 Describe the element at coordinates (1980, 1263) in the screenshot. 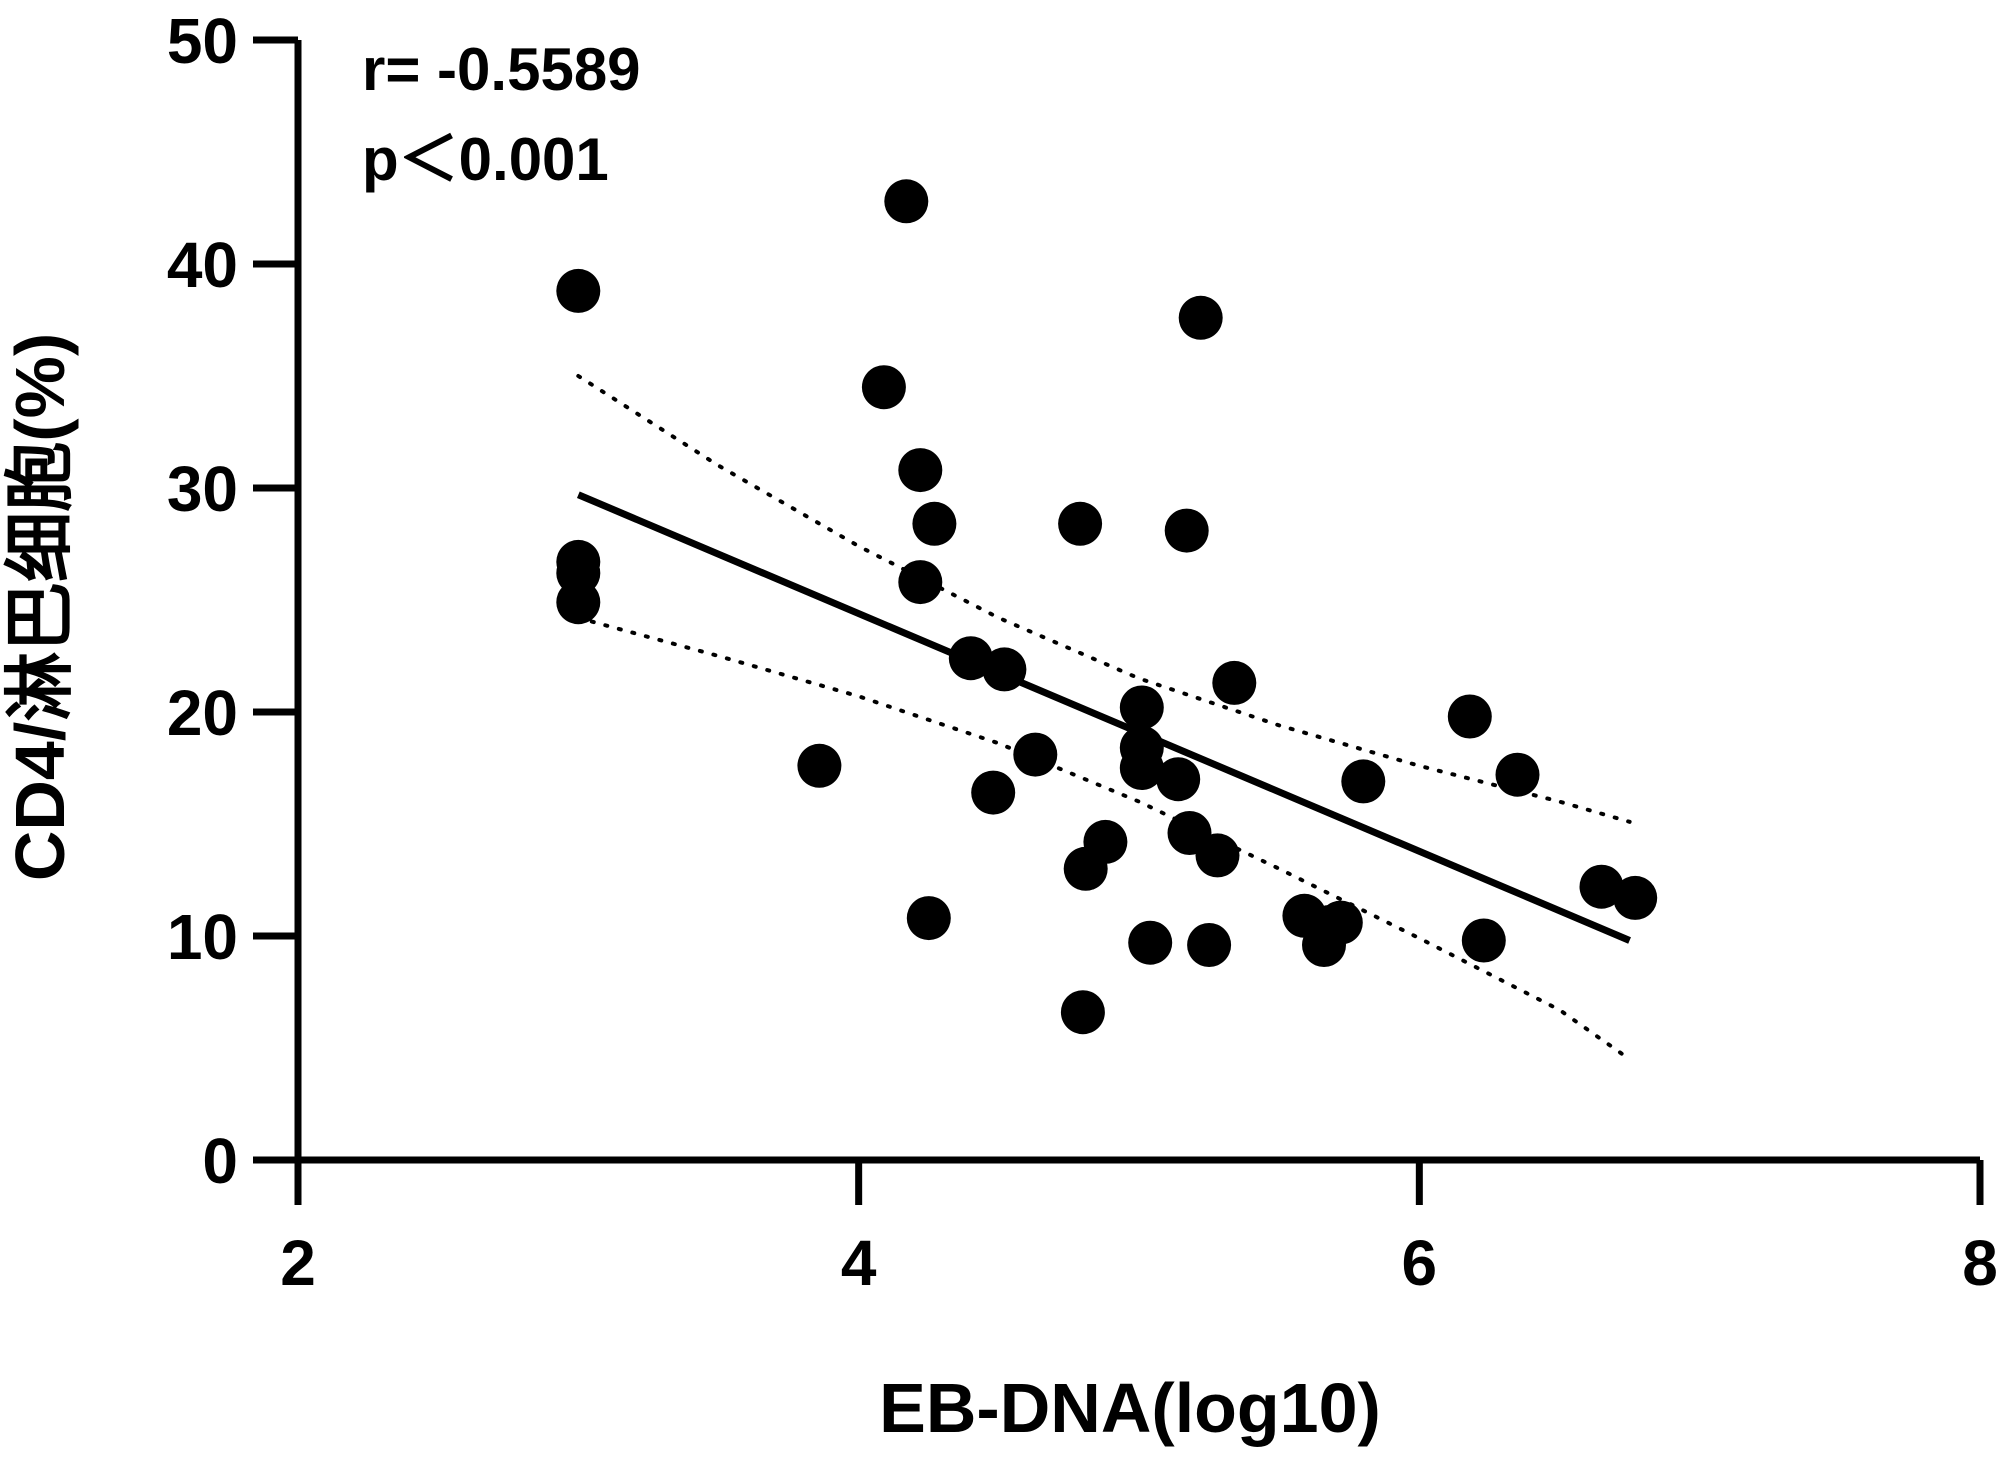

I see `x-tick-label: 8` at that location.